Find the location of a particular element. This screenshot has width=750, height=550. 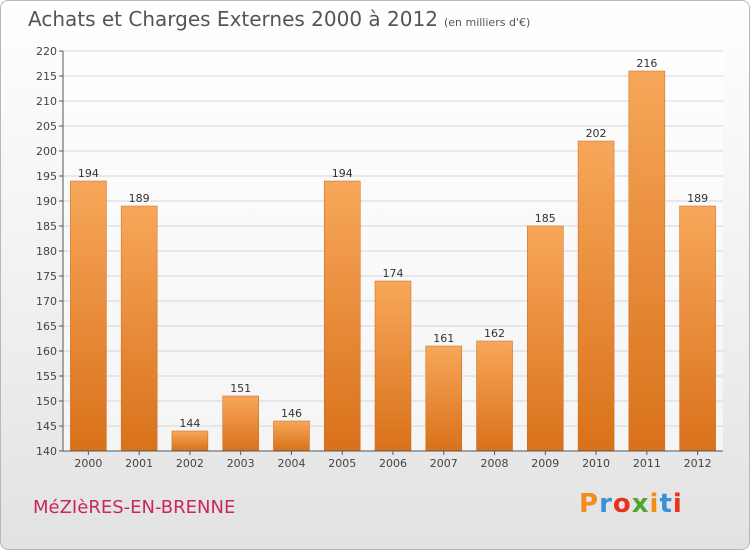

y-tick-label: 140 is located at coordinates (46, 451).